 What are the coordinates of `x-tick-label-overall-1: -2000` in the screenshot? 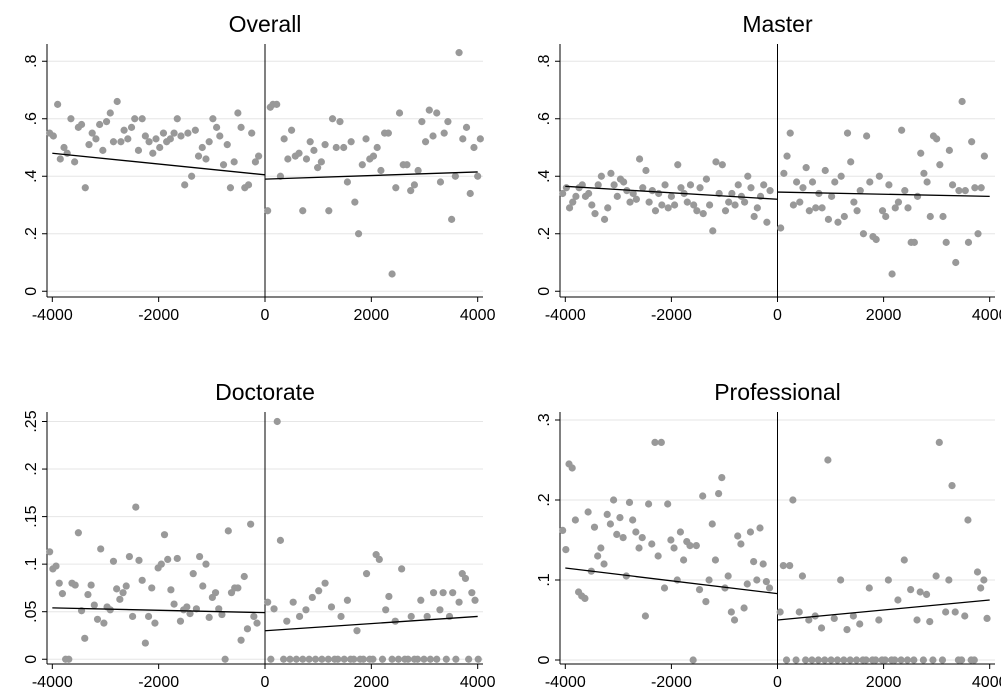 It's located at (158, 315).